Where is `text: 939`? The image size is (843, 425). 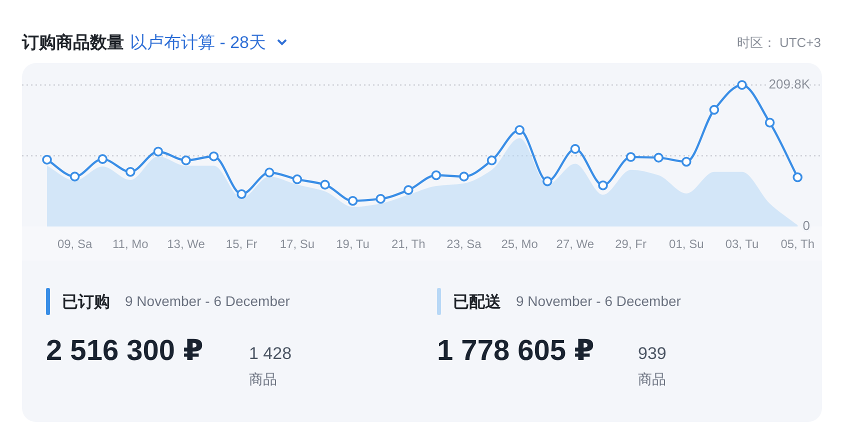 text: 939 is located at coordinates (652, 353).